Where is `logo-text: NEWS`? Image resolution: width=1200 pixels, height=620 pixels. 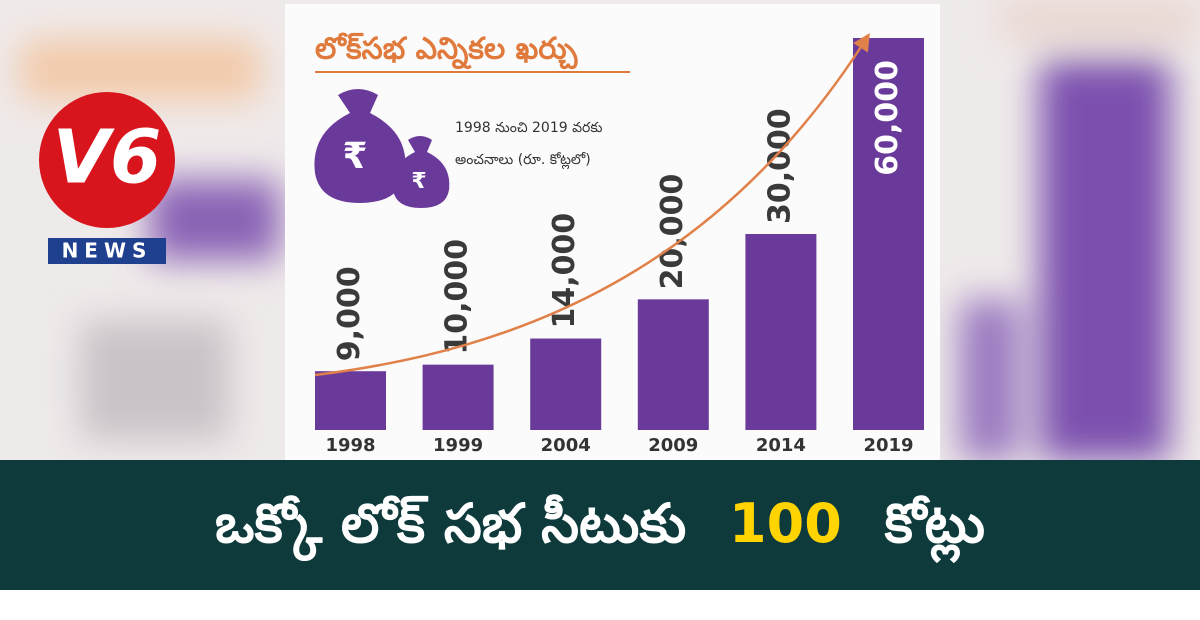 logo-text: NEWS is located at coordinates (107, 251).